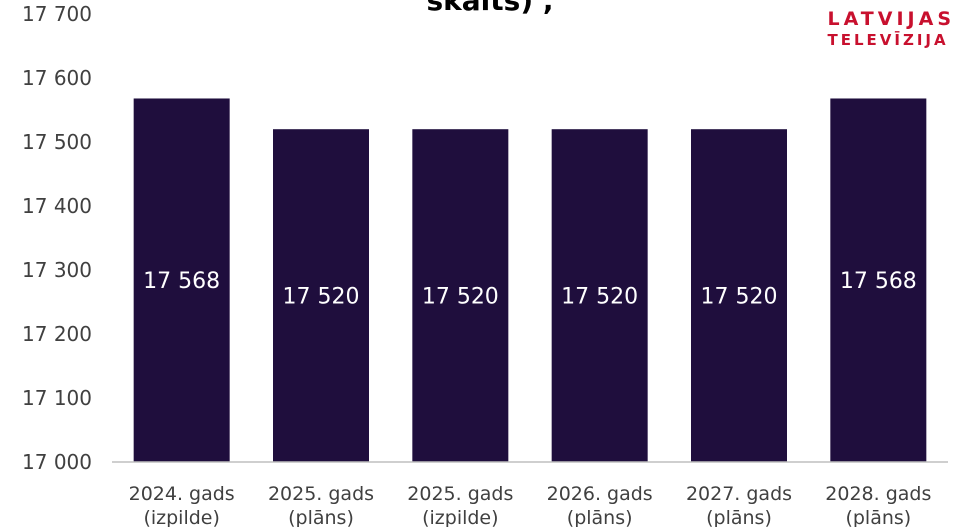 This screenshot has width=967, height=527. I want to click on x-tick-label: 2026. gads, so click(600, 494).